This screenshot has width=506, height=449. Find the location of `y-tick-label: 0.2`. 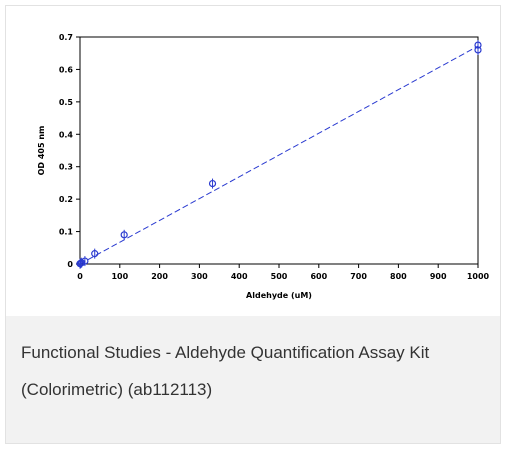

y-tick-label: 0.2 is located at coordinates (66, 199).